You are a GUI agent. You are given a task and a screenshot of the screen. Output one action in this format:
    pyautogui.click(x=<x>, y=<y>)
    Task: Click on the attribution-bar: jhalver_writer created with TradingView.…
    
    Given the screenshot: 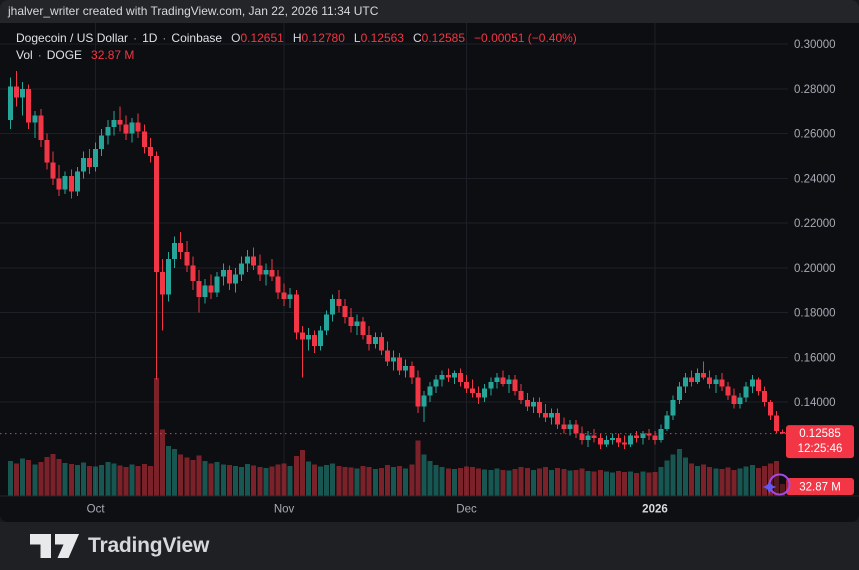 What is the action you would take?
    pyautogui.click(x=429, y=11)
    